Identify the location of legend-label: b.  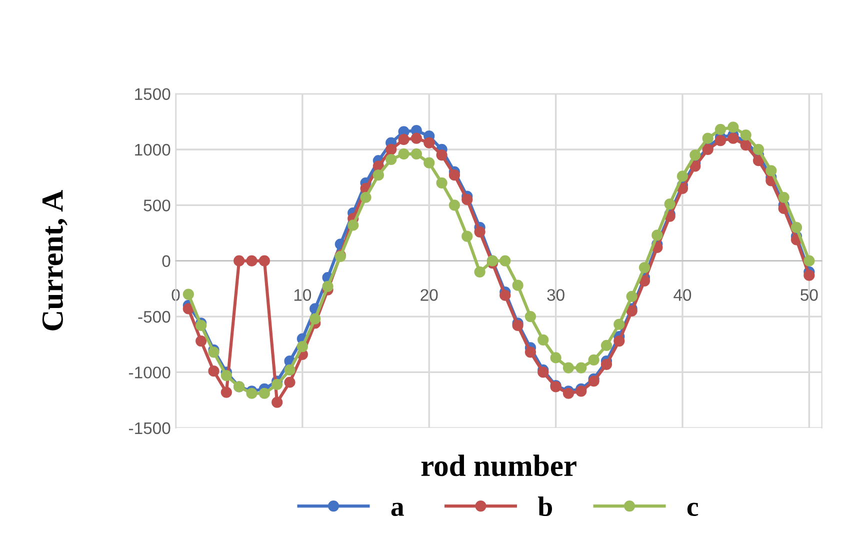
(545, 506).